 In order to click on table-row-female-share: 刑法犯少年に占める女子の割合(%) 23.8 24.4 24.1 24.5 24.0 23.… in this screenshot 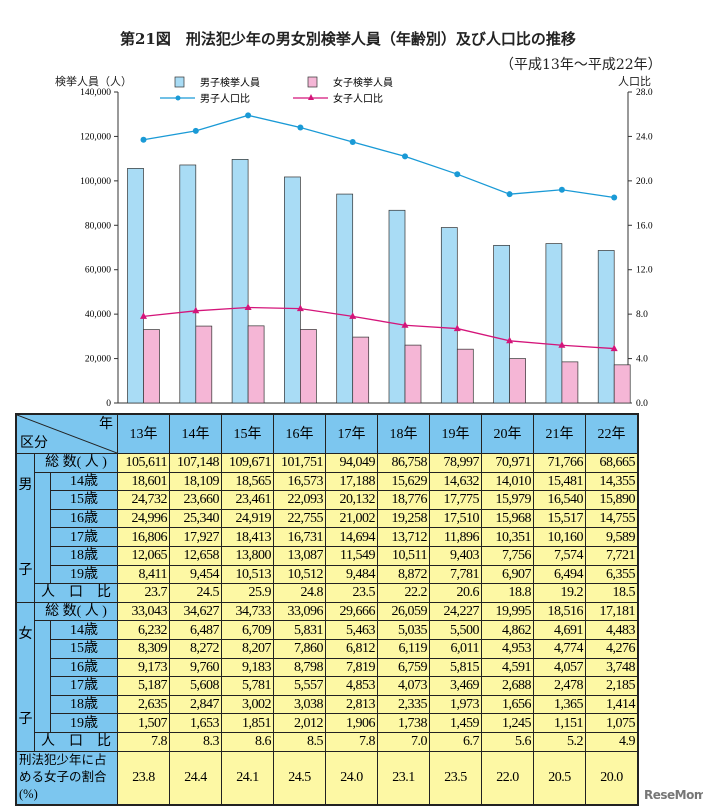, I will do `click(327, 777)`.